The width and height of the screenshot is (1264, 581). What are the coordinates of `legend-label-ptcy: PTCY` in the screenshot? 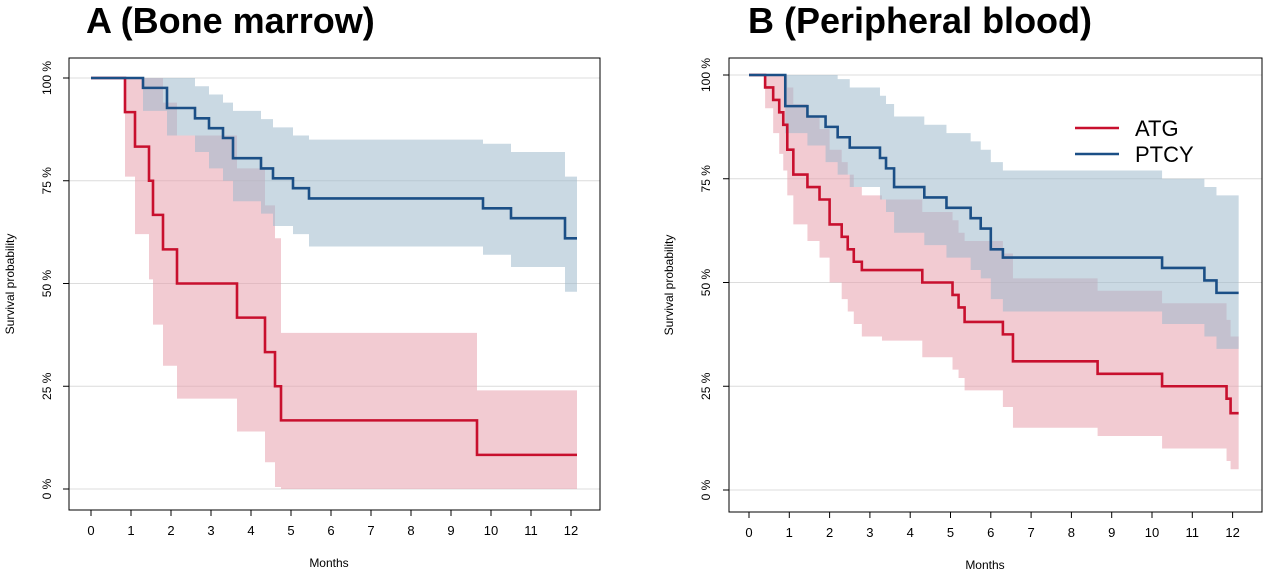 It's located at (1164, 154).